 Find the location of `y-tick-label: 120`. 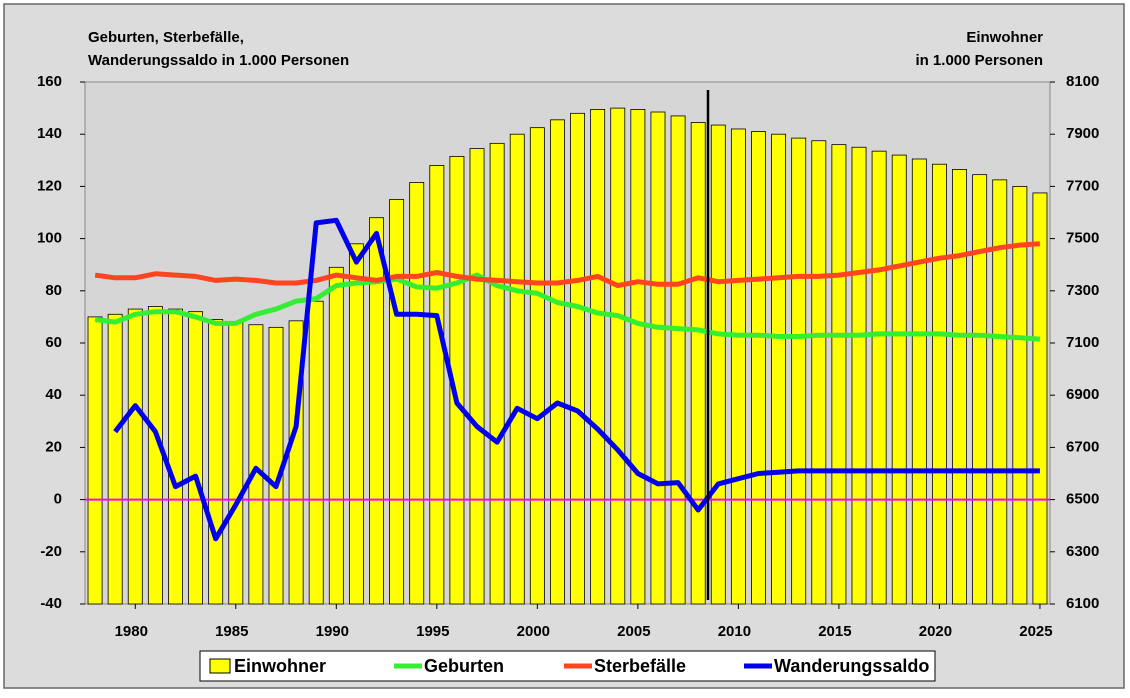

y-tick-label: 120 is located at coordinates (49, 185).